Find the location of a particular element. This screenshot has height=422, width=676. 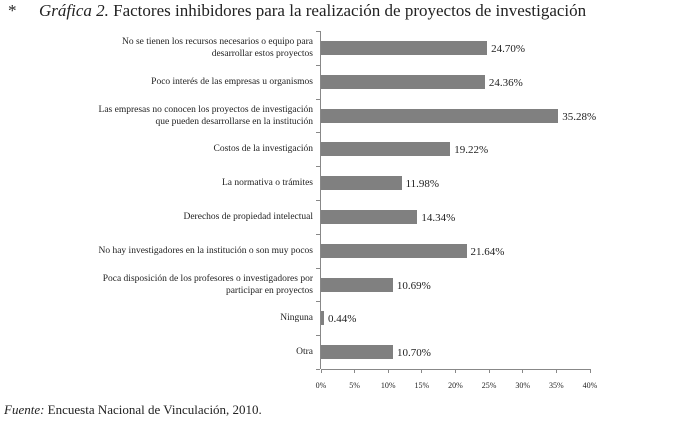

x-tick-label: 30% is located at coordinates (523, 385).